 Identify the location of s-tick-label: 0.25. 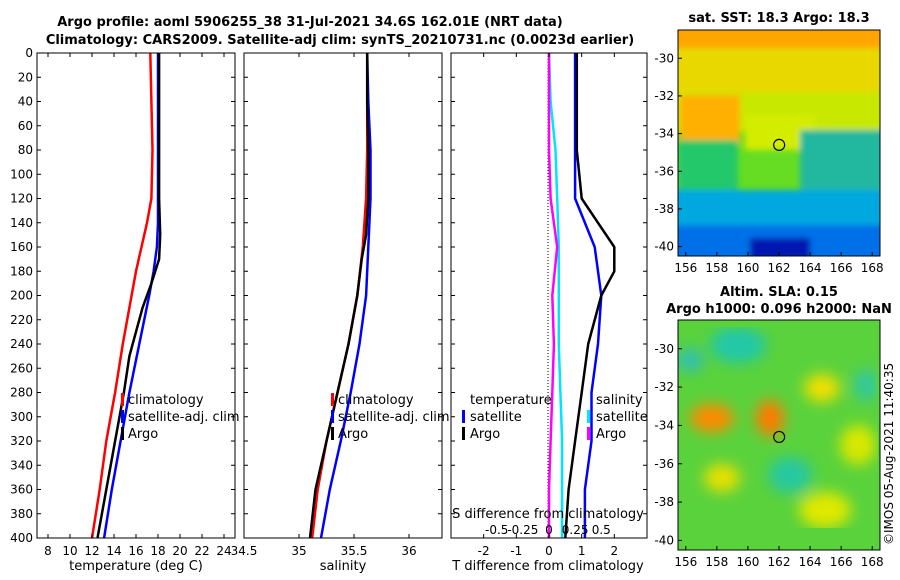
(575, 530).